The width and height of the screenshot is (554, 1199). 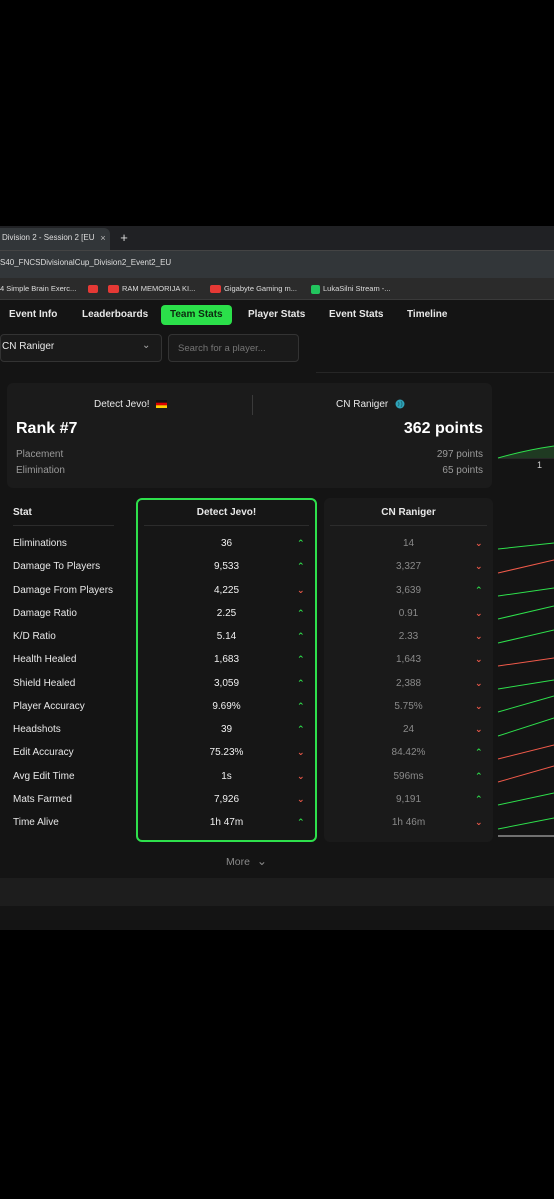 I want to click on summary-team1-name: Detect Jevo!, so click(x=122, y=404).